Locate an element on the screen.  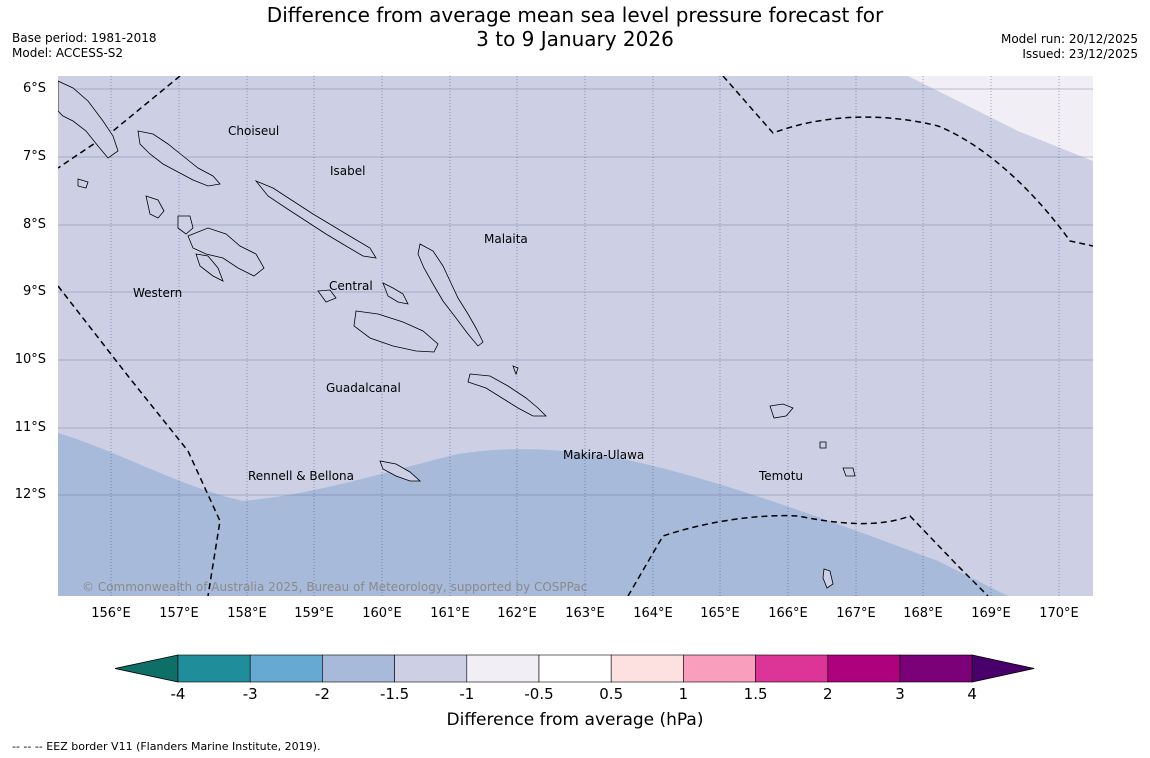
region-central: Central is located at coordinates (351, 286).